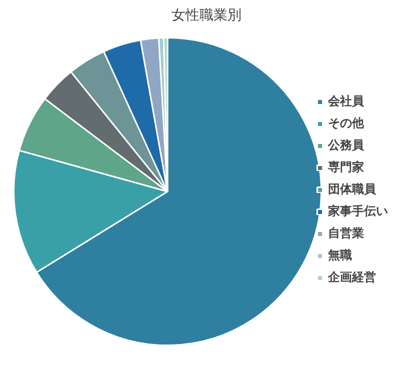  What do you see at coordinates (358, 211) in the screenshot?
I see `legend-label: 家事手伝い` at bounding box center [358, 211].